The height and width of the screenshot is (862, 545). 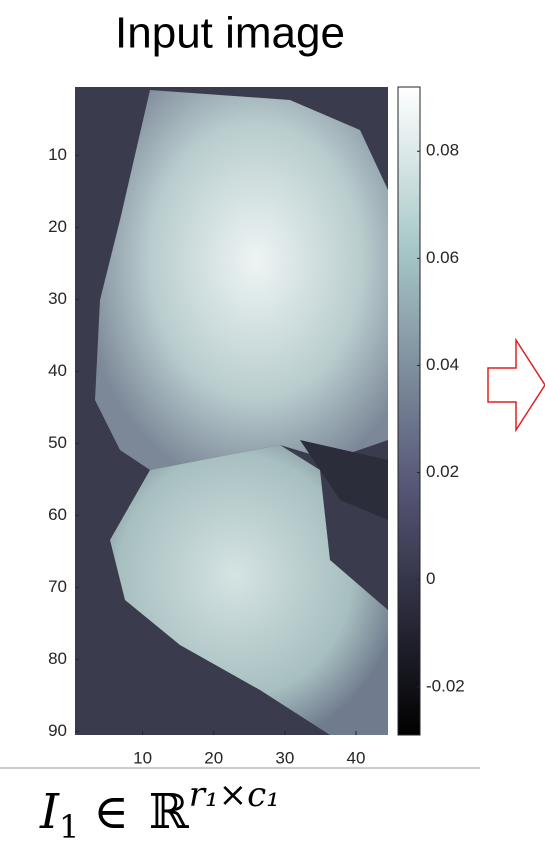 I want to click on caption-base: I, so click(x=49, y=812).